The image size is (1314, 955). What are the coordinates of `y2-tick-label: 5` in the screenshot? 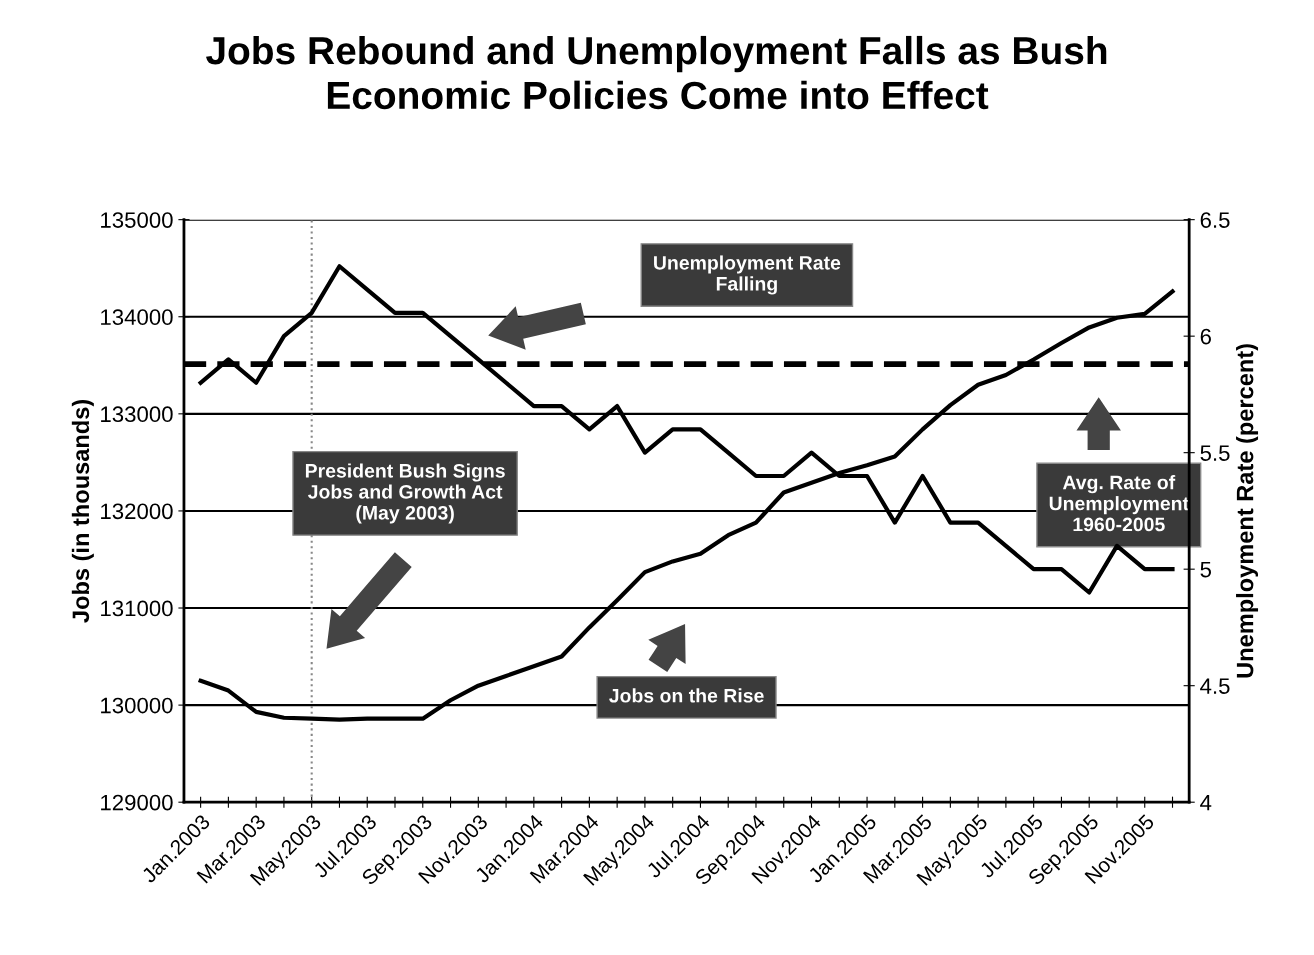 It's located at (1206, 569).